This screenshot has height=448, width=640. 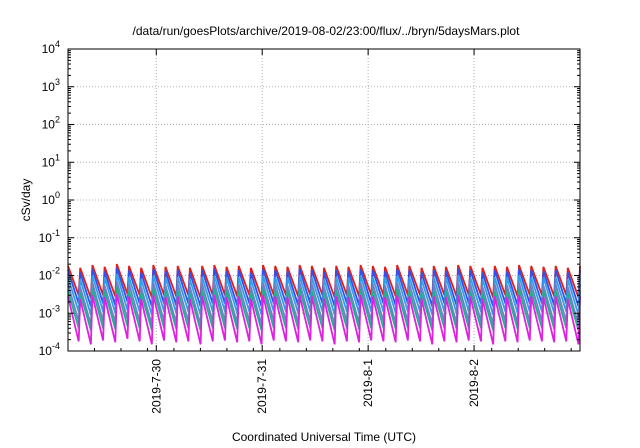 I want to click on y-tick-label: 10⁰, so click(x=51, y=198).